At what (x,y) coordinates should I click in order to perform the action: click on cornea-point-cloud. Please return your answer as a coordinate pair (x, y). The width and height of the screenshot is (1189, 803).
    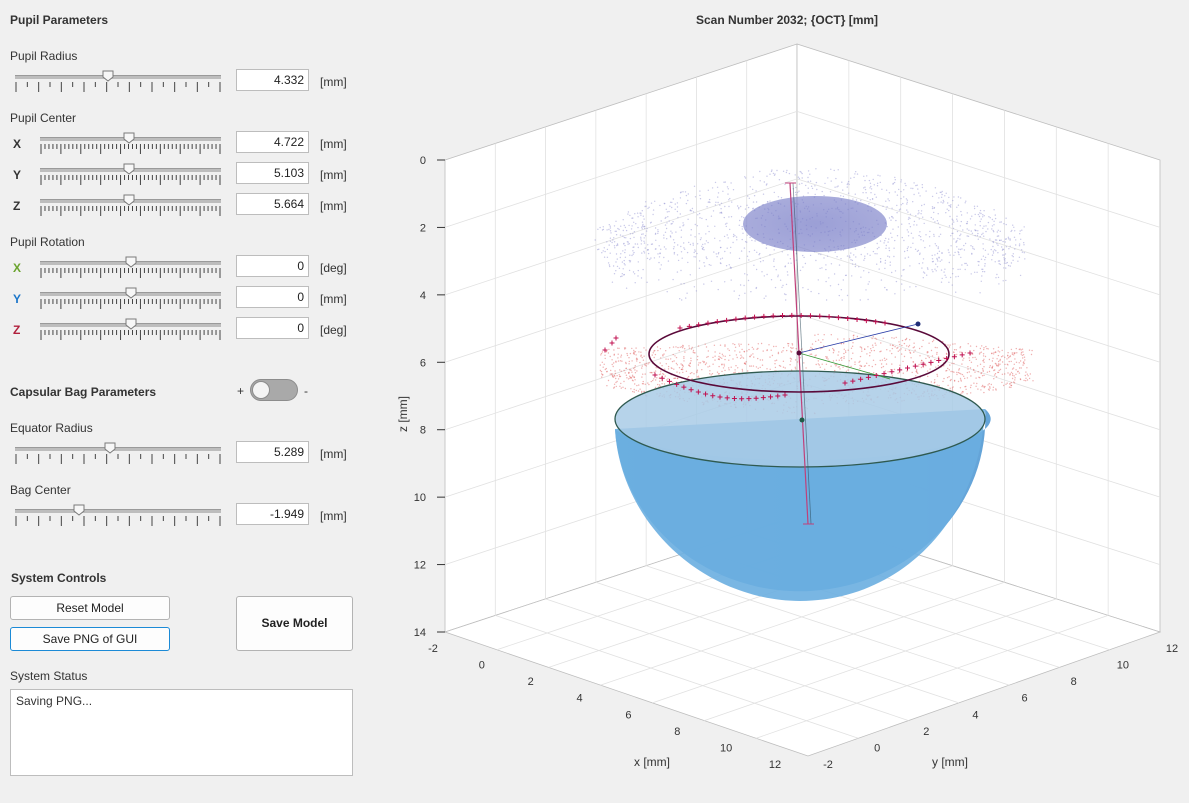
    Looking at the image, I should click on (810, 234).